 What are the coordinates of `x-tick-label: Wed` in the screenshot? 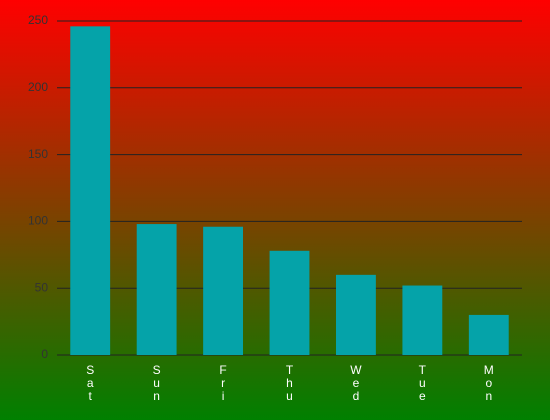 It's located at (356, 382).